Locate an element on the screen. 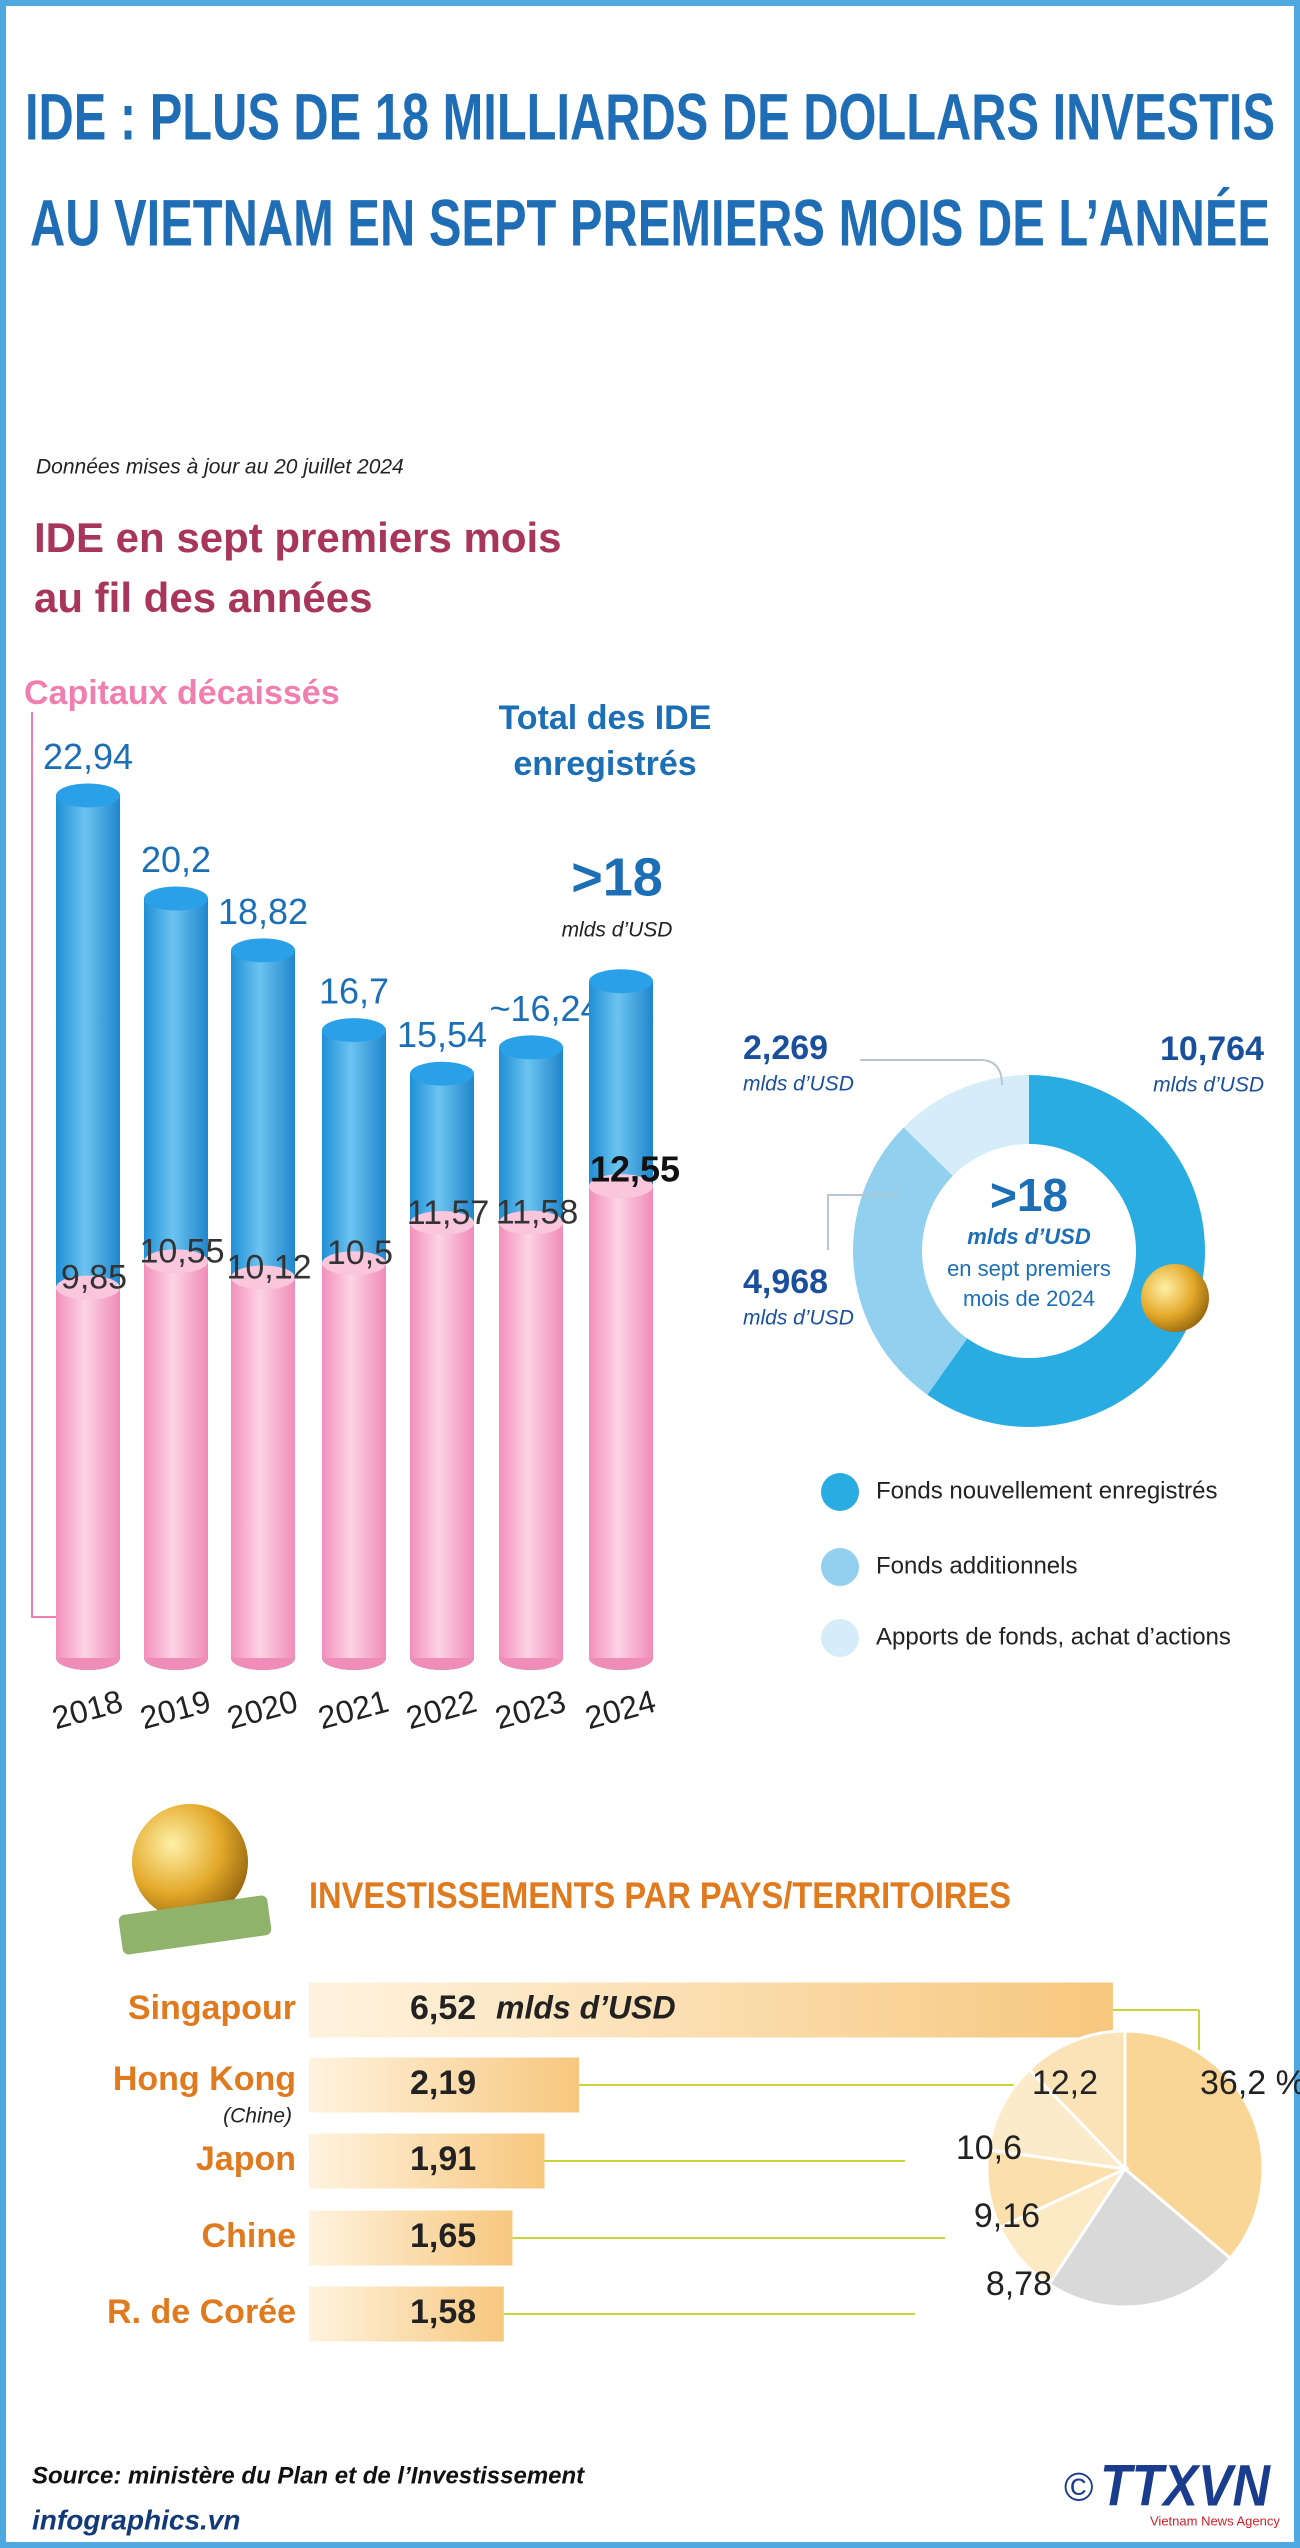  x-tick-label: 2024 is located at coordinates (620, 1709).